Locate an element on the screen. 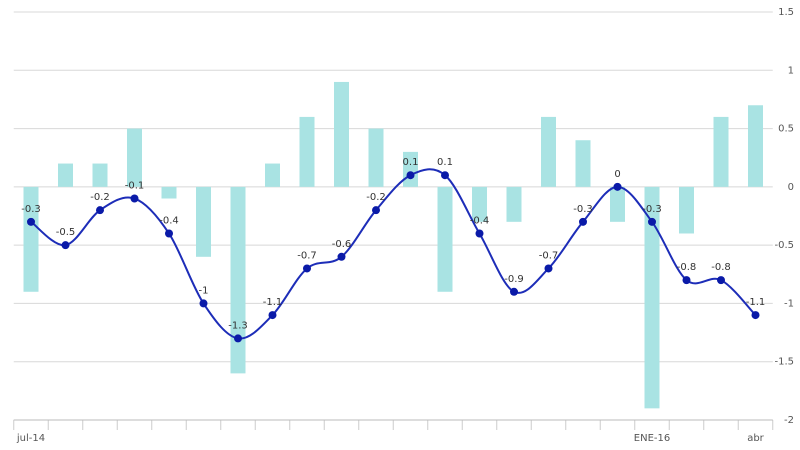 This screenshot has width=800, height=450. y-tick-label: 0.5 is located at coordinates (786, 129).